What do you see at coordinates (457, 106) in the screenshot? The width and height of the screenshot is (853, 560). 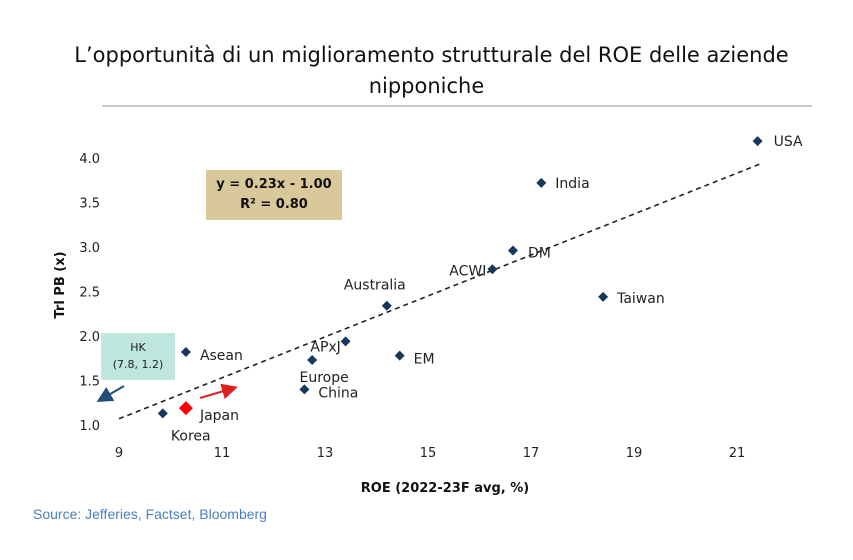 I see `title-divider` at bounding box center [457, 106].